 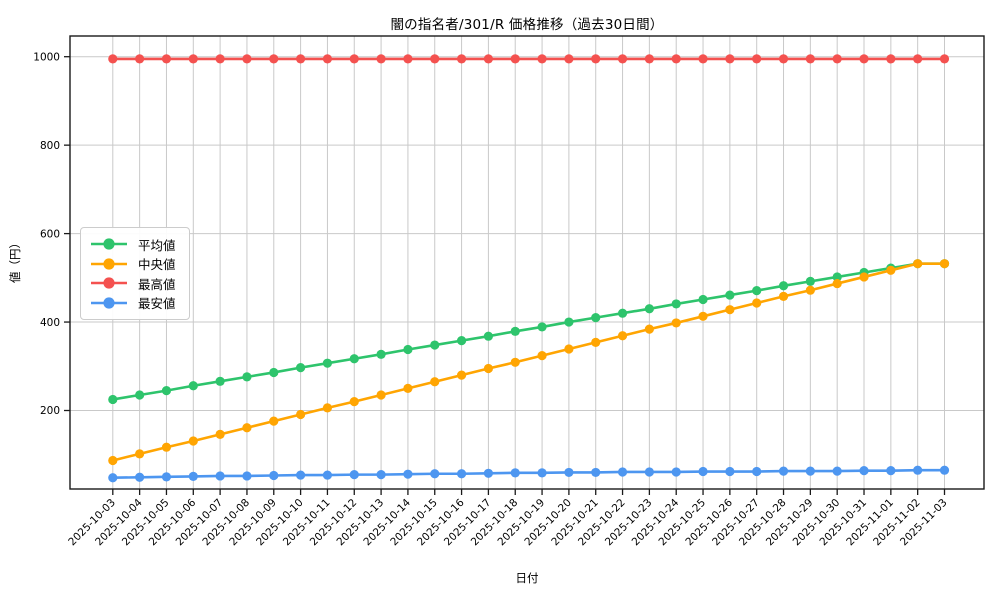 I want to click on legend-label-max: 最高値, so click(x=157, y=284).